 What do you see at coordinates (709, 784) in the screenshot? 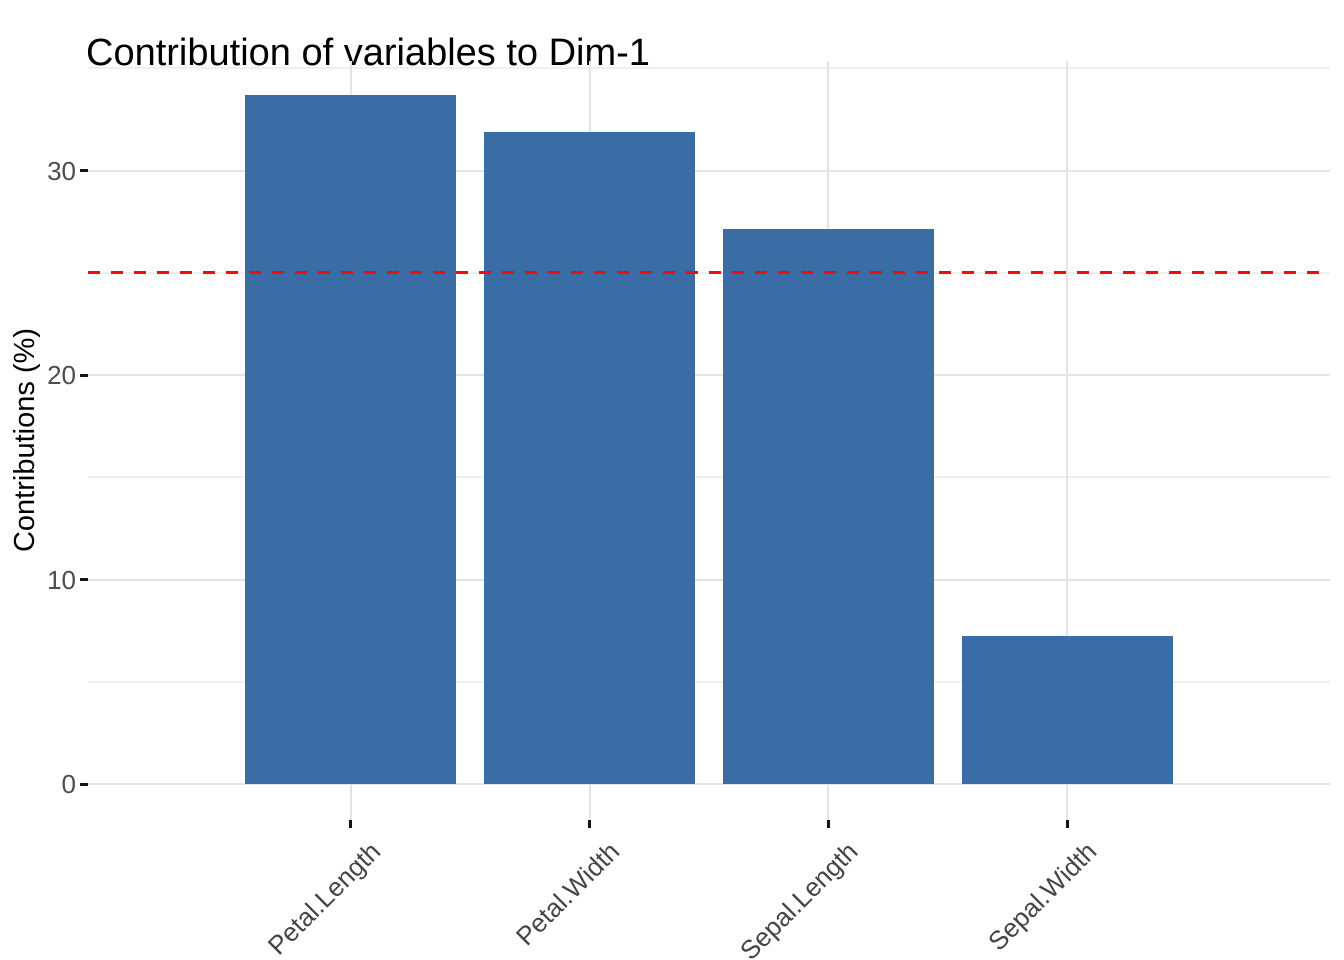
I see `major-gridline-y0` at bounding box center [709, 784].